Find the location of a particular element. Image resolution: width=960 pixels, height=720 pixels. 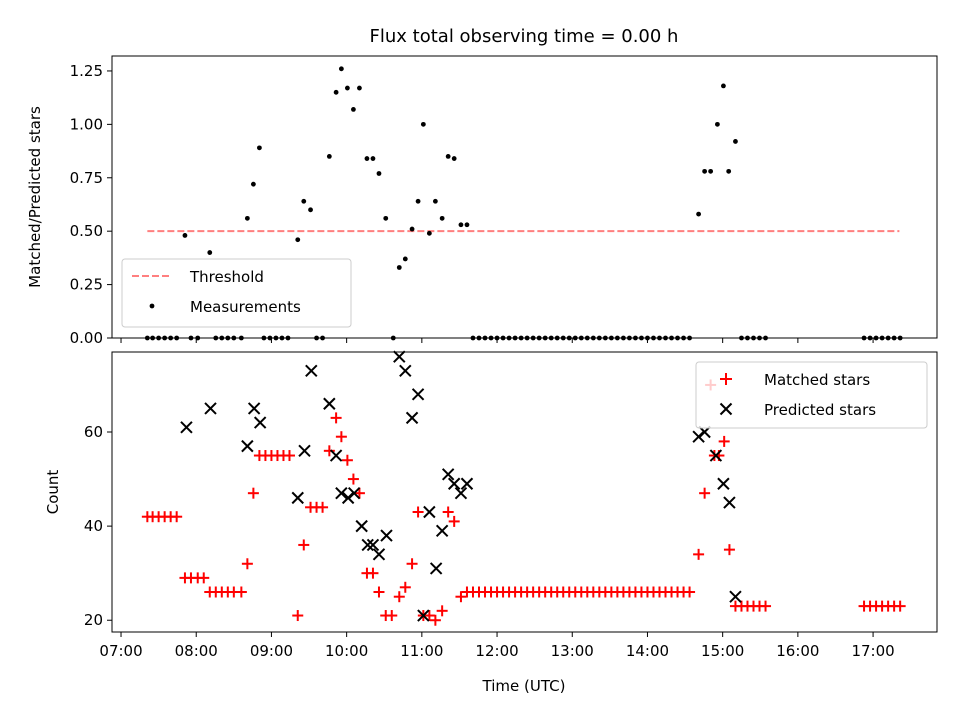

legend-matched-label: Matched stars is located at coordinates (817, 380).